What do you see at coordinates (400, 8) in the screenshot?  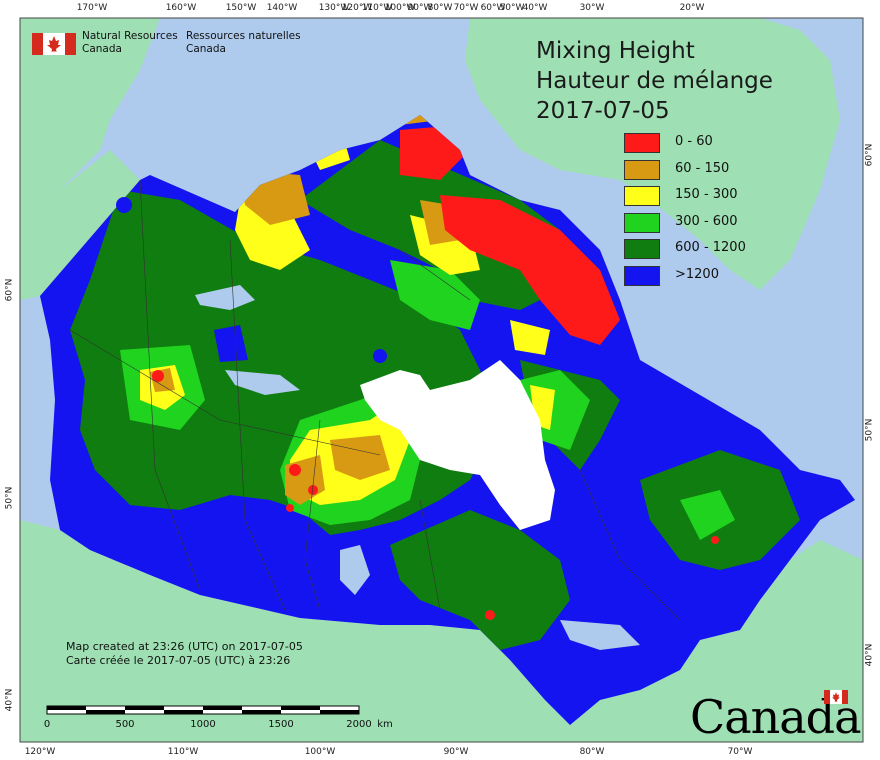 I see `tick-top-100w: 100°W` at bounding box center [400, 8].